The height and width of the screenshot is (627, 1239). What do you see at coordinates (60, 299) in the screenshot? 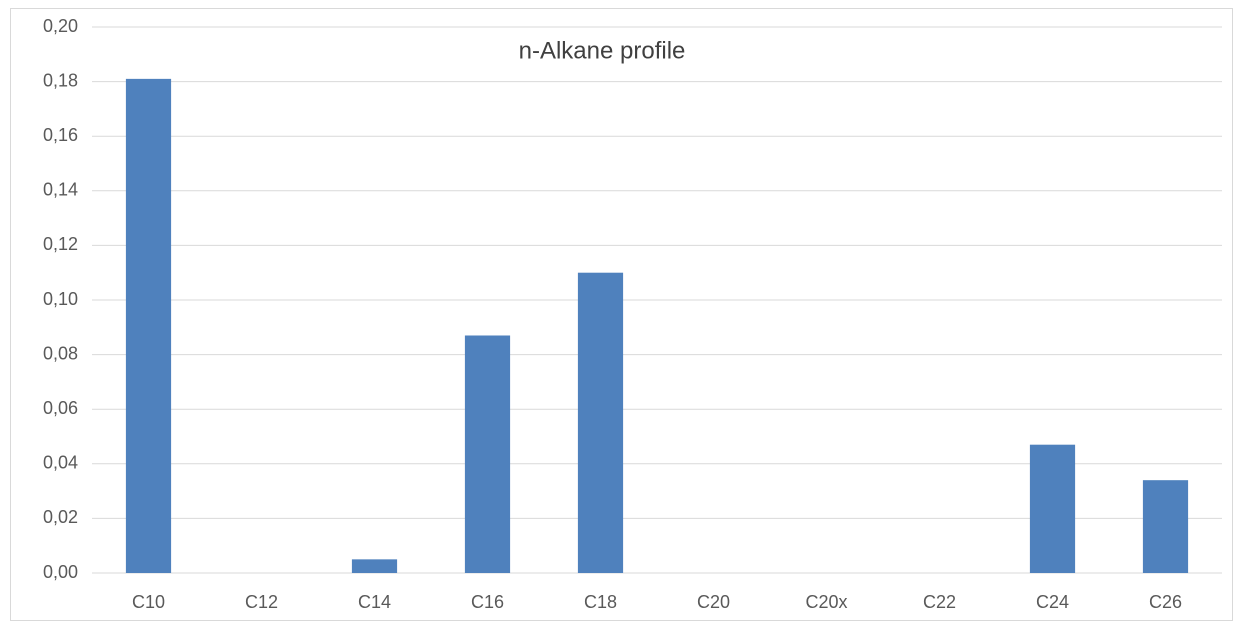
I see `y-tick-label: 0,10` at bounding box center [60, 299].